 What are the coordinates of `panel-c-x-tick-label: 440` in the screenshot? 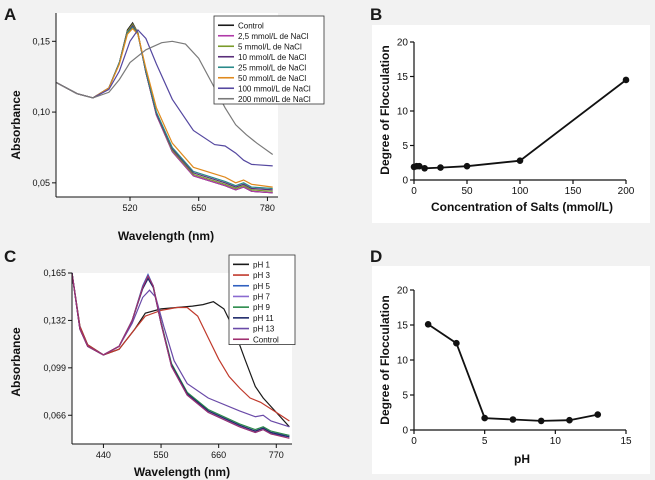 It's located at (103, 455).